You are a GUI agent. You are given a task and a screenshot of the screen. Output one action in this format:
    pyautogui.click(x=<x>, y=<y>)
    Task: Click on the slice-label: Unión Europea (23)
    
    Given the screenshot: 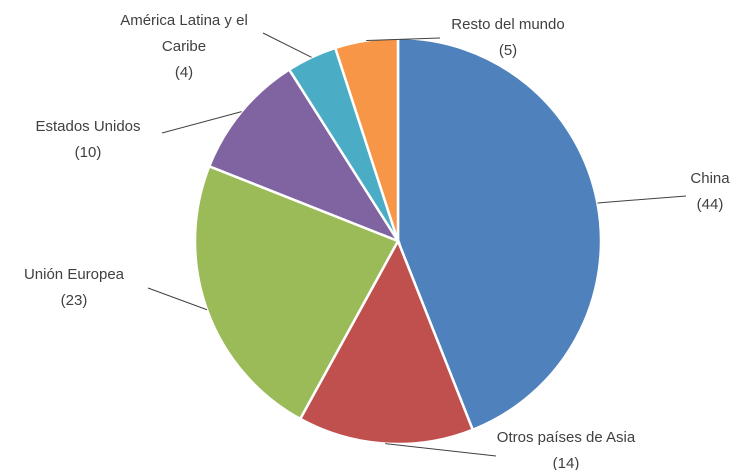 What is the action you would take?
    pyautogui.click(x=74, y=288)
    